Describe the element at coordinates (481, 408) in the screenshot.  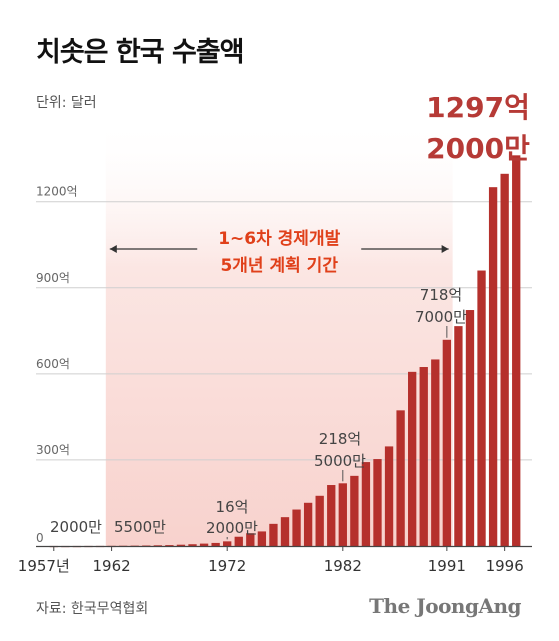
I see `bar-1994` at that location.